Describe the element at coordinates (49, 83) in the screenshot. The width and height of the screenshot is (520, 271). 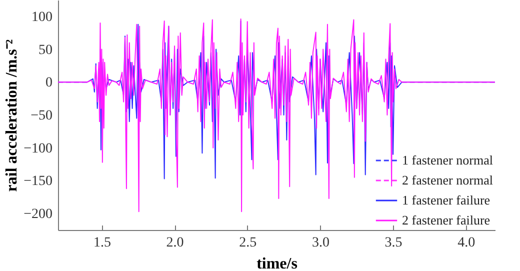
I see `y-tick-label: 0` at that location.